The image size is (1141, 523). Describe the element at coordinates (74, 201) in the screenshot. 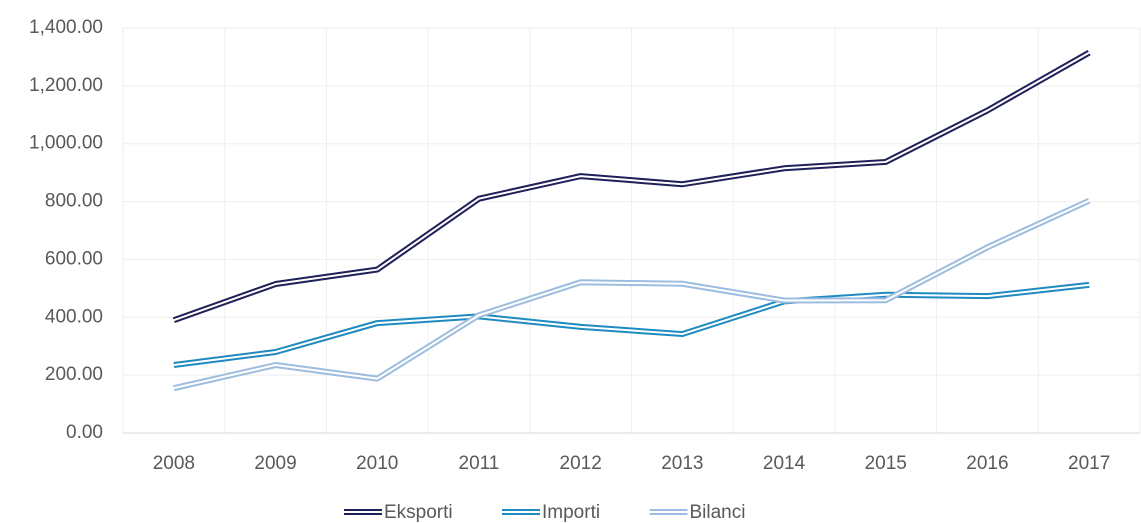

I see `y-tick-label: 800.00` at that location.